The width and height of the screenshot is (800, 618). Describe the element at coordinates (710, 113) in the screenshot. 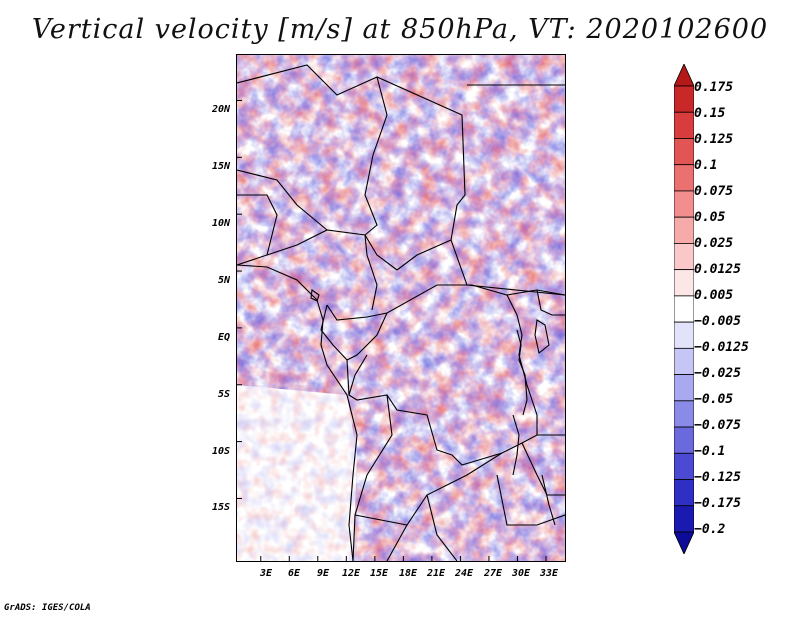

I see `colorbar-label: 0.15` at that location.